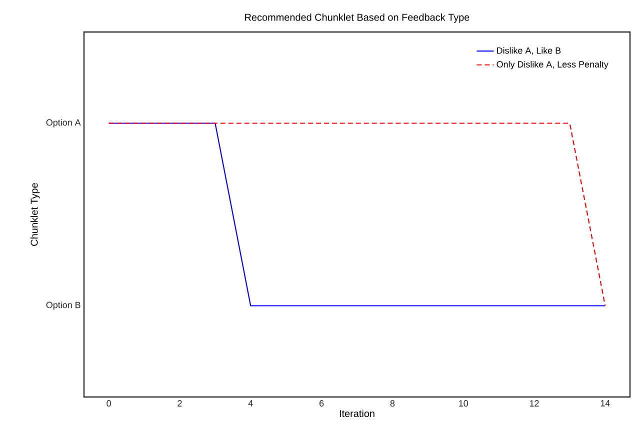 The width and height of the screenshot is (632, 437). Describe the element at coordinates (250, 403) in the screenshot. I see `x-tick-label: 4` at that location.